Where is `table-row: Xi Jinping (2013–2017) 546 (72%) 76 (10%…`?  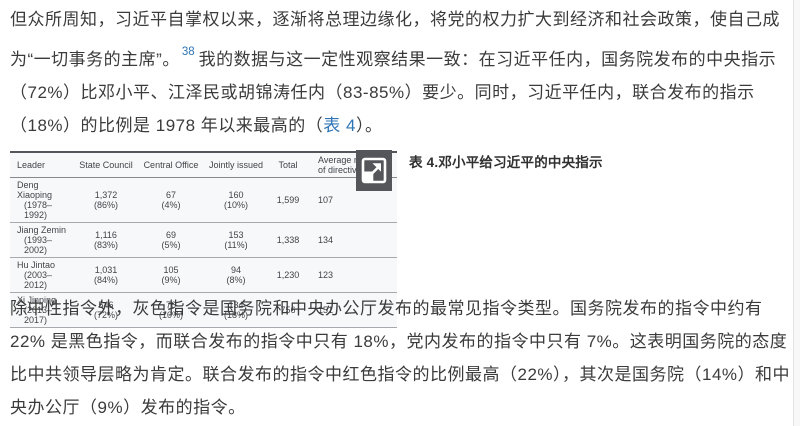 table-row: Xi Jinping (2013–2017) 546 (72%) 76 (10%… is located at coordinates (203, 310).